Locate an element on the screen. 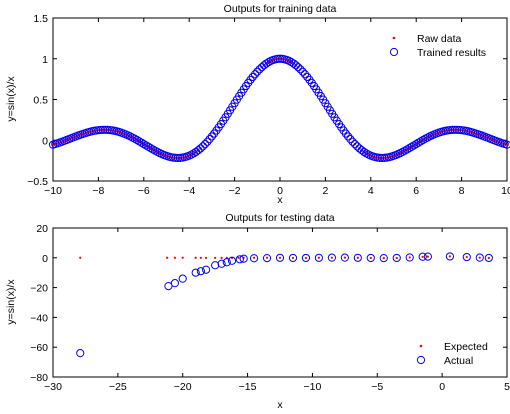 The image size is (510, 414). training-x-tick-label: 8 is located at coordinates (462, 191).